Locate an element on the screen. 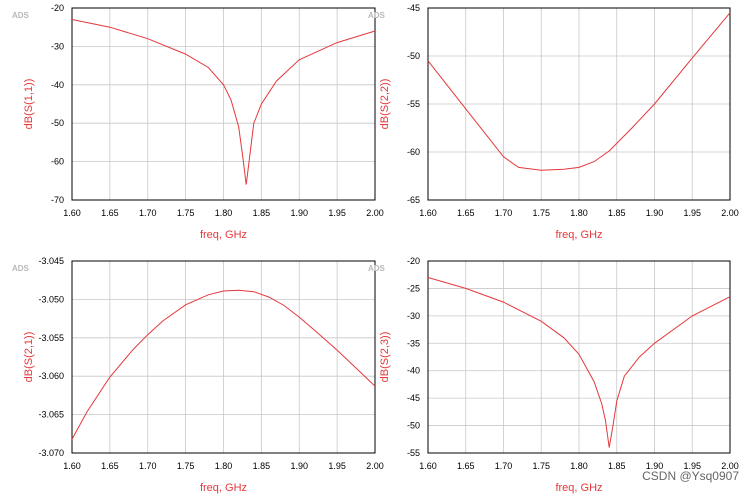 The image size is (745, 497). y-axis-label: dB(S(2,1)) is located at coordinates (29, 357).